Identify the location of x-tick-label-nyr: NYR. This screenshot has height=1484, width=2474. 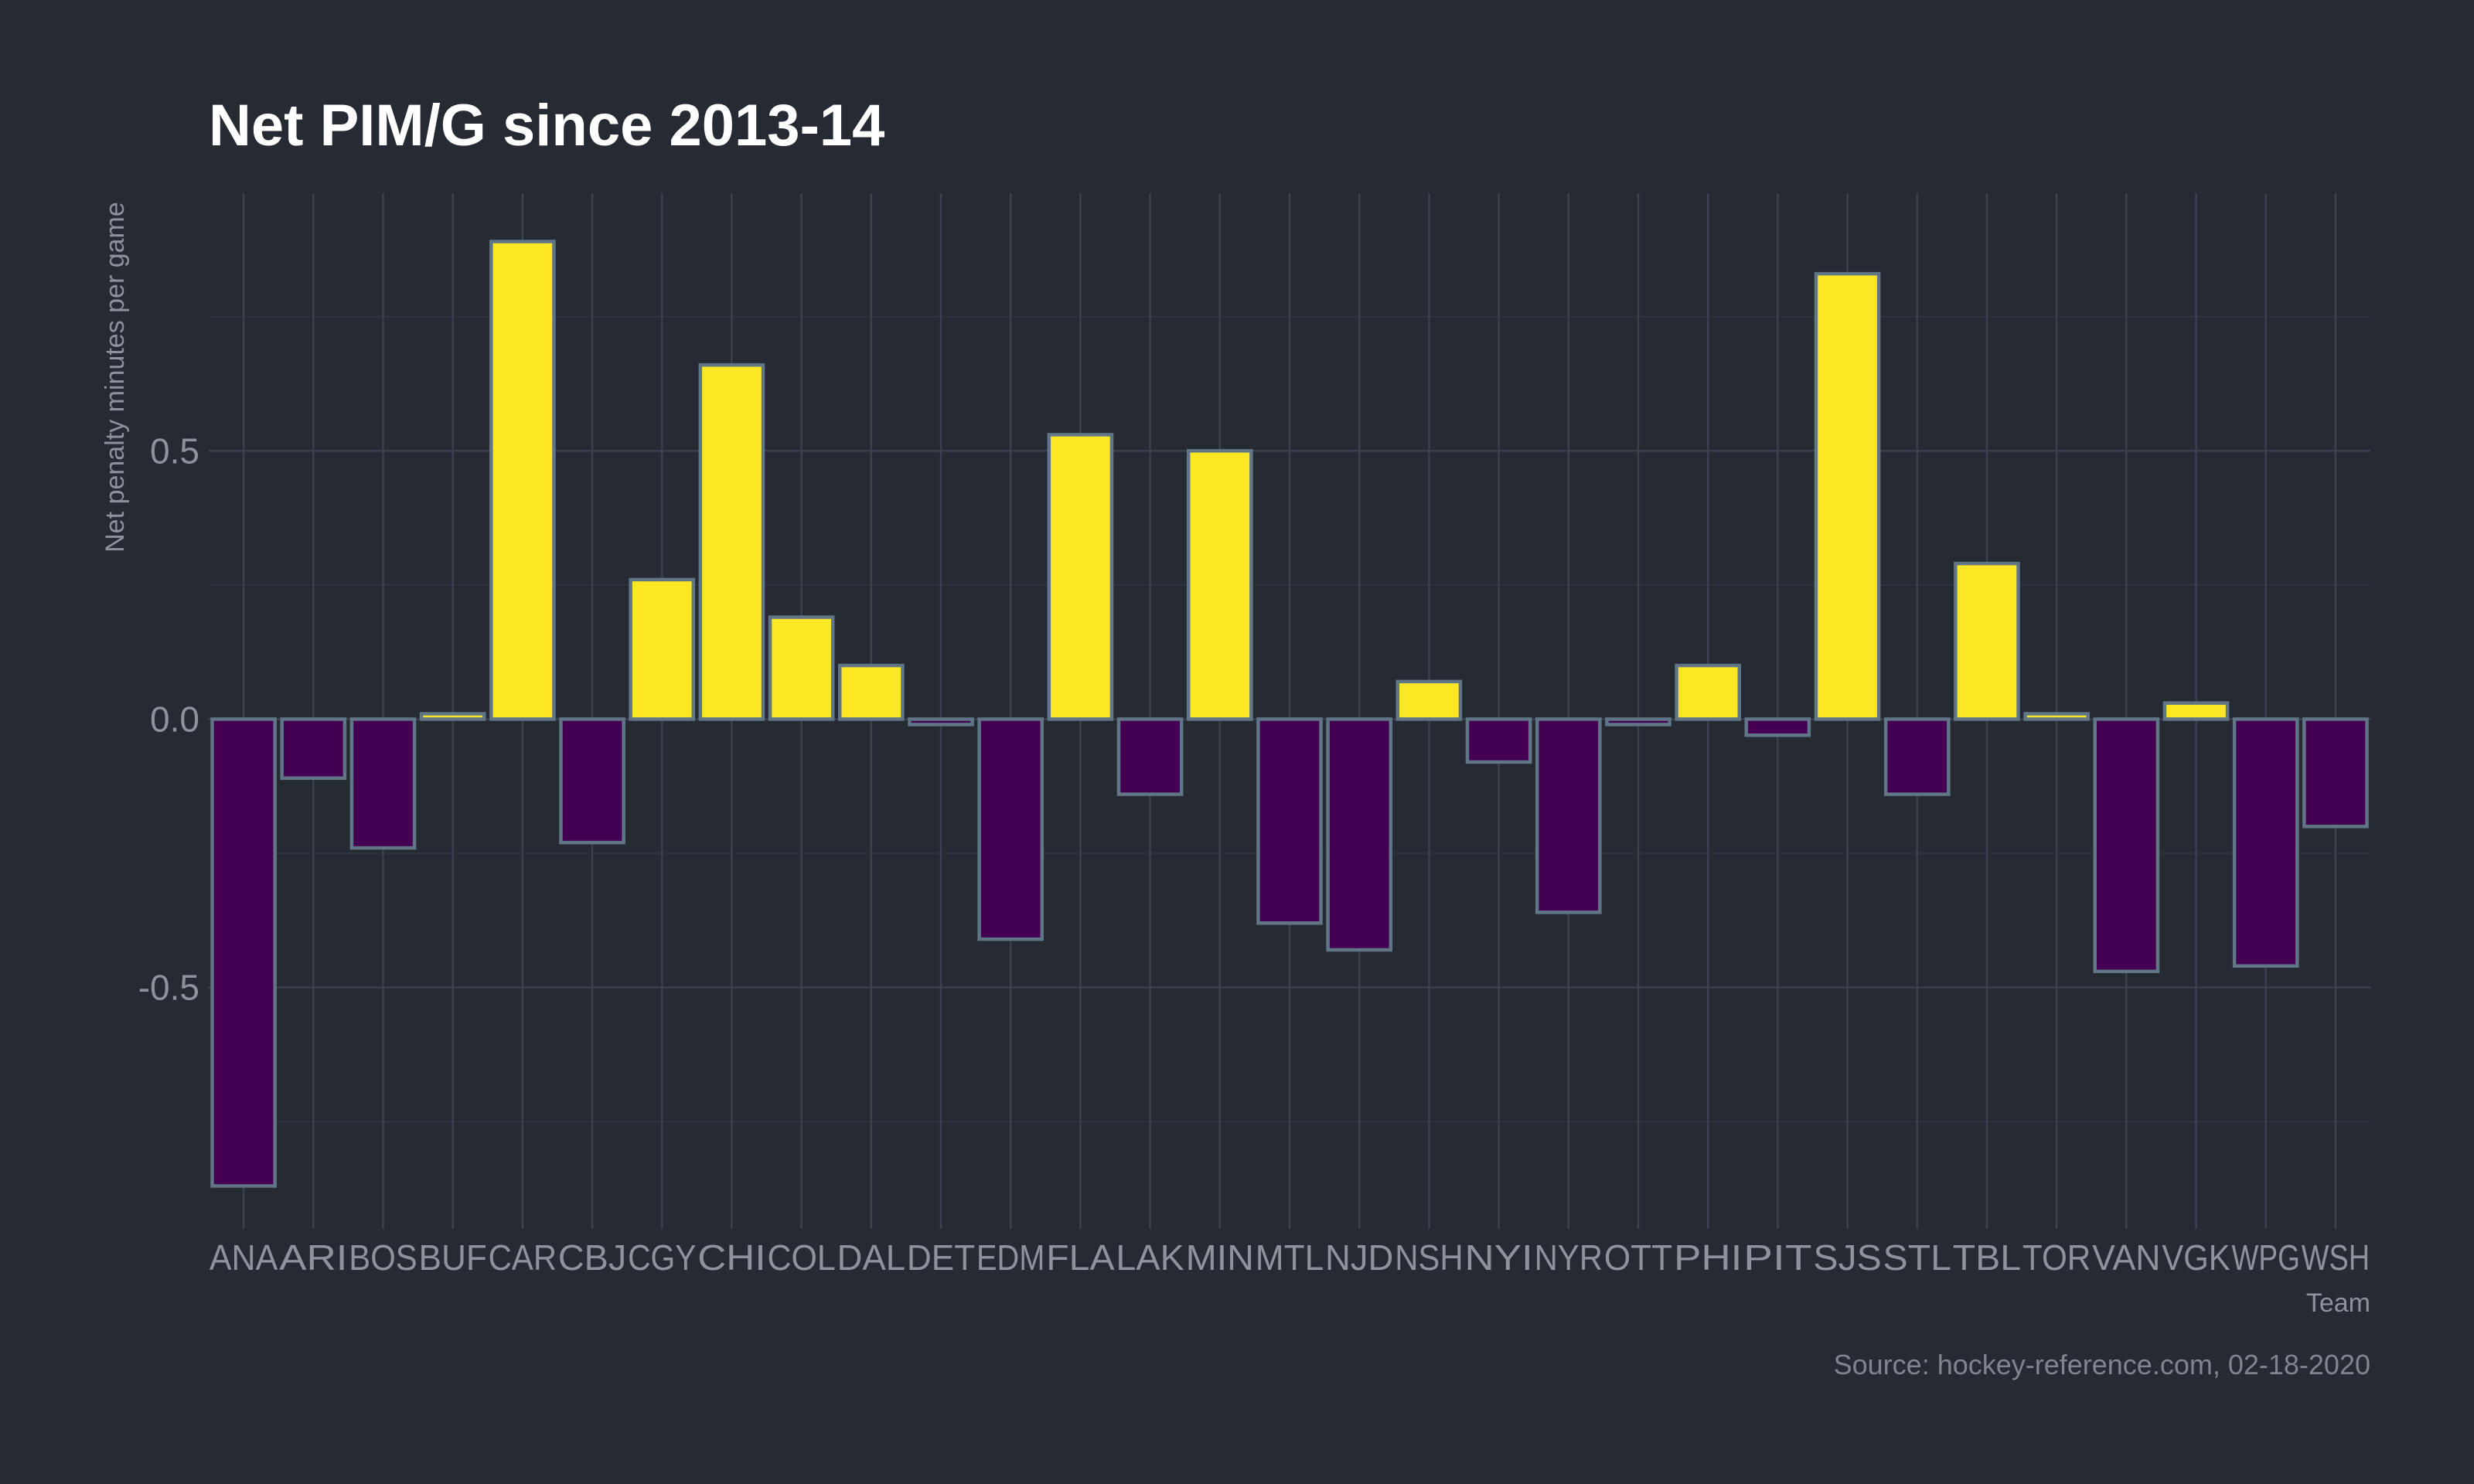
(1569, 1257).